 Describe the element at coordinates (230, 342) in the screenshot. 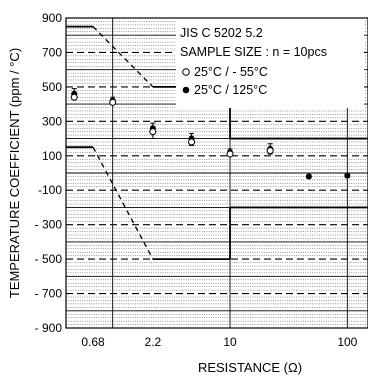

I see `x-tick-label: 10` at that location.